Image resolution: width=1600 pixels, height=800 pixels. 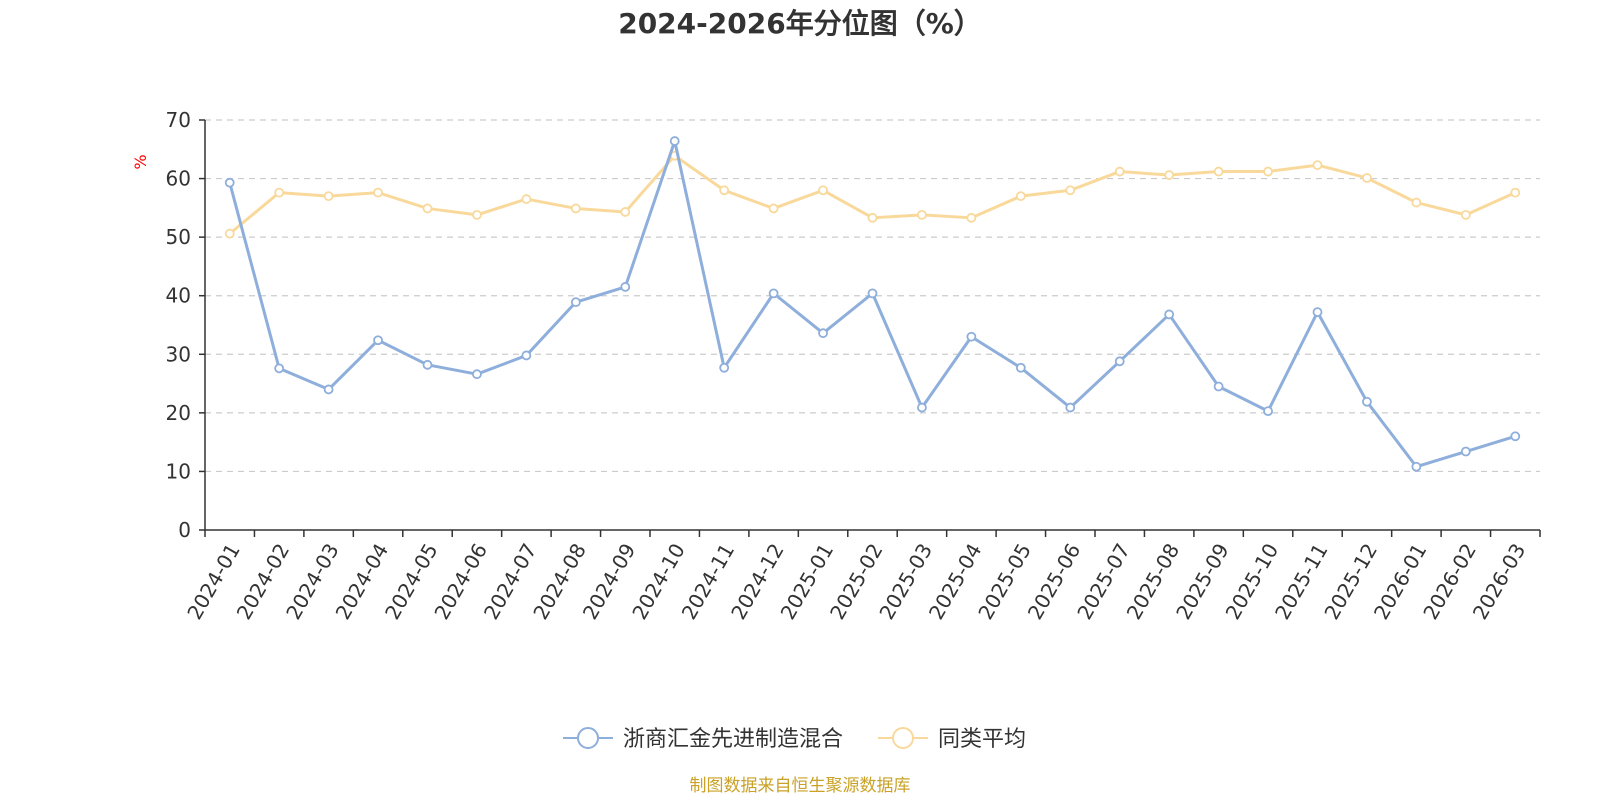 I want to click on y-tick-label: 70, so click(x=178, y=120).